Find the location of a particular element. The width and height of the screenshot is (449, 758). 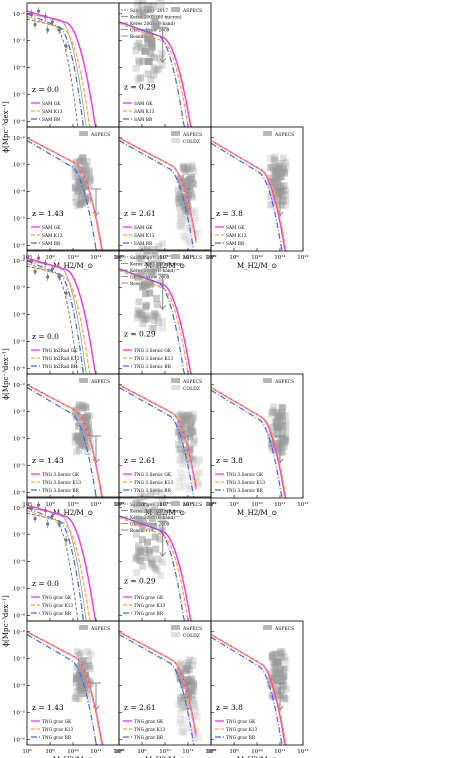

y-tick-label: 10⁻⁴ is located at coordinates (19, 439).